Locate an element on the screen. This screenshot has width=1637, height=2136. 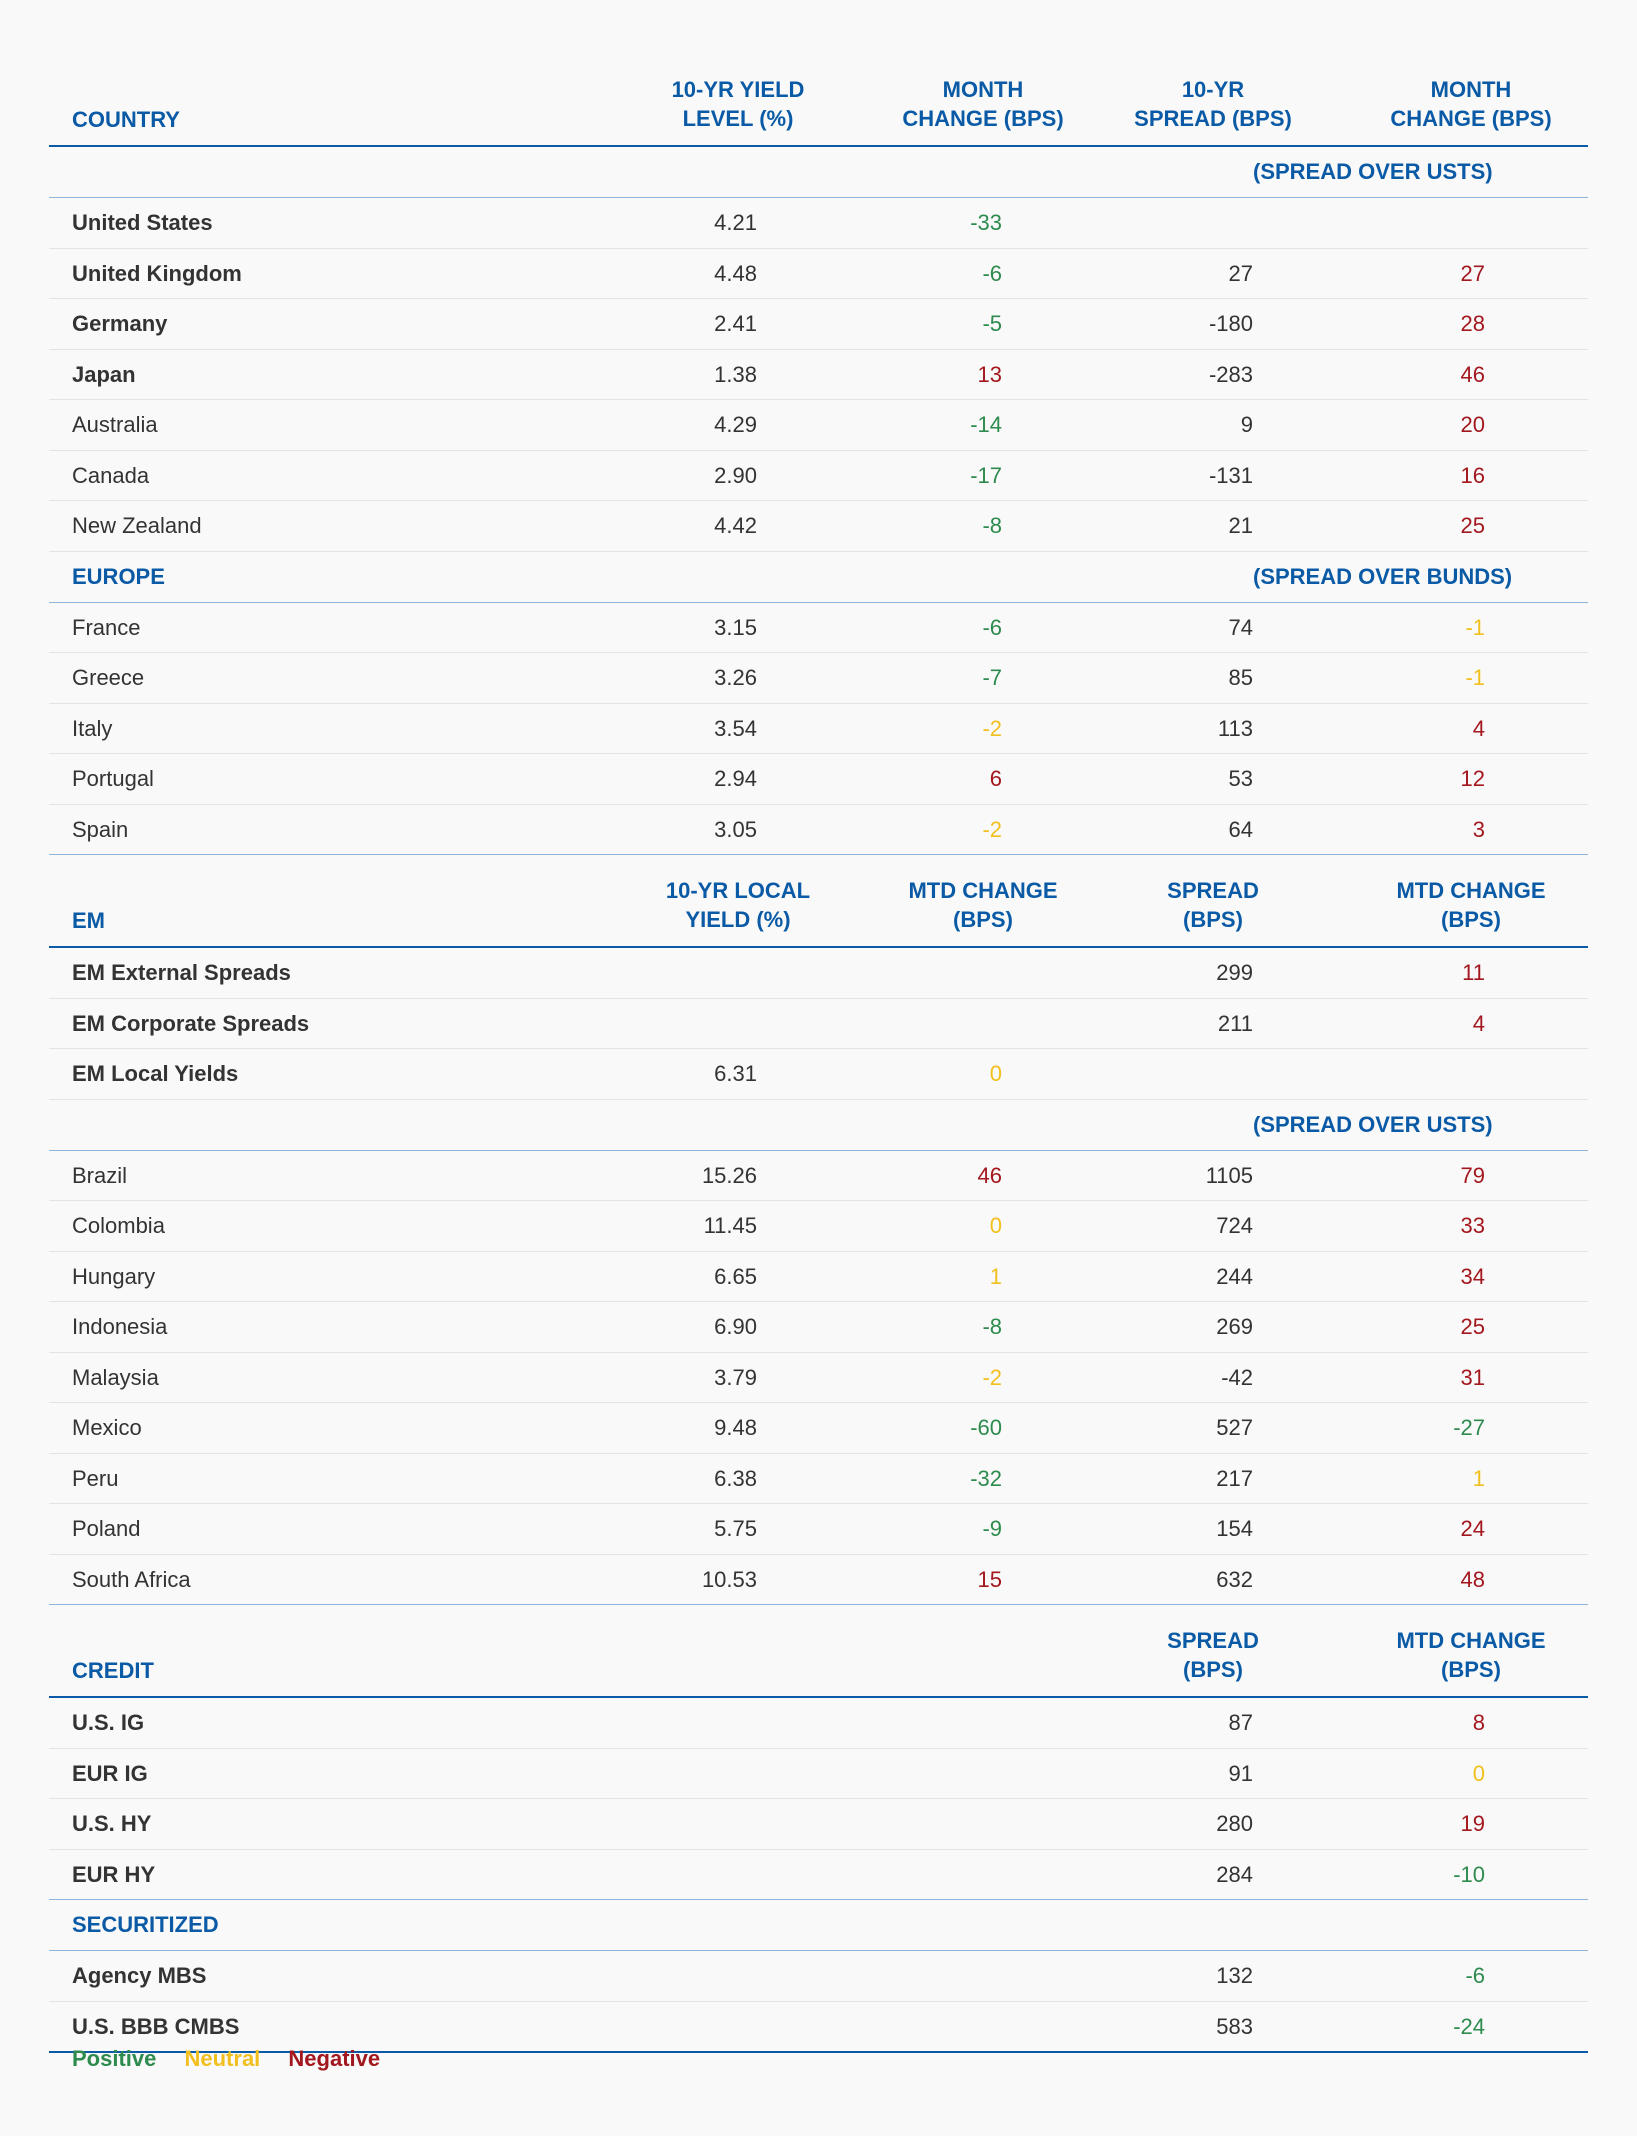
yield-value: 6.90 is located at coordinates (735, 1326).